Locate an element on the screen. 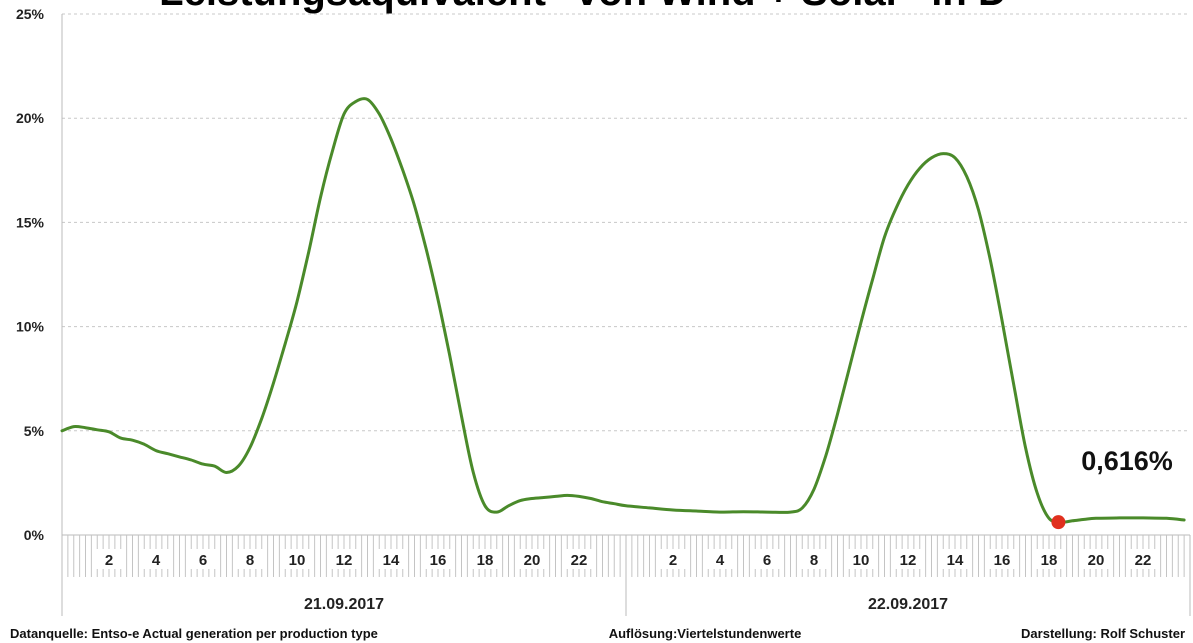 This screenshot has height=643, width=1193. highlight-label: 0,616% is located at coordinates (1127, 461).